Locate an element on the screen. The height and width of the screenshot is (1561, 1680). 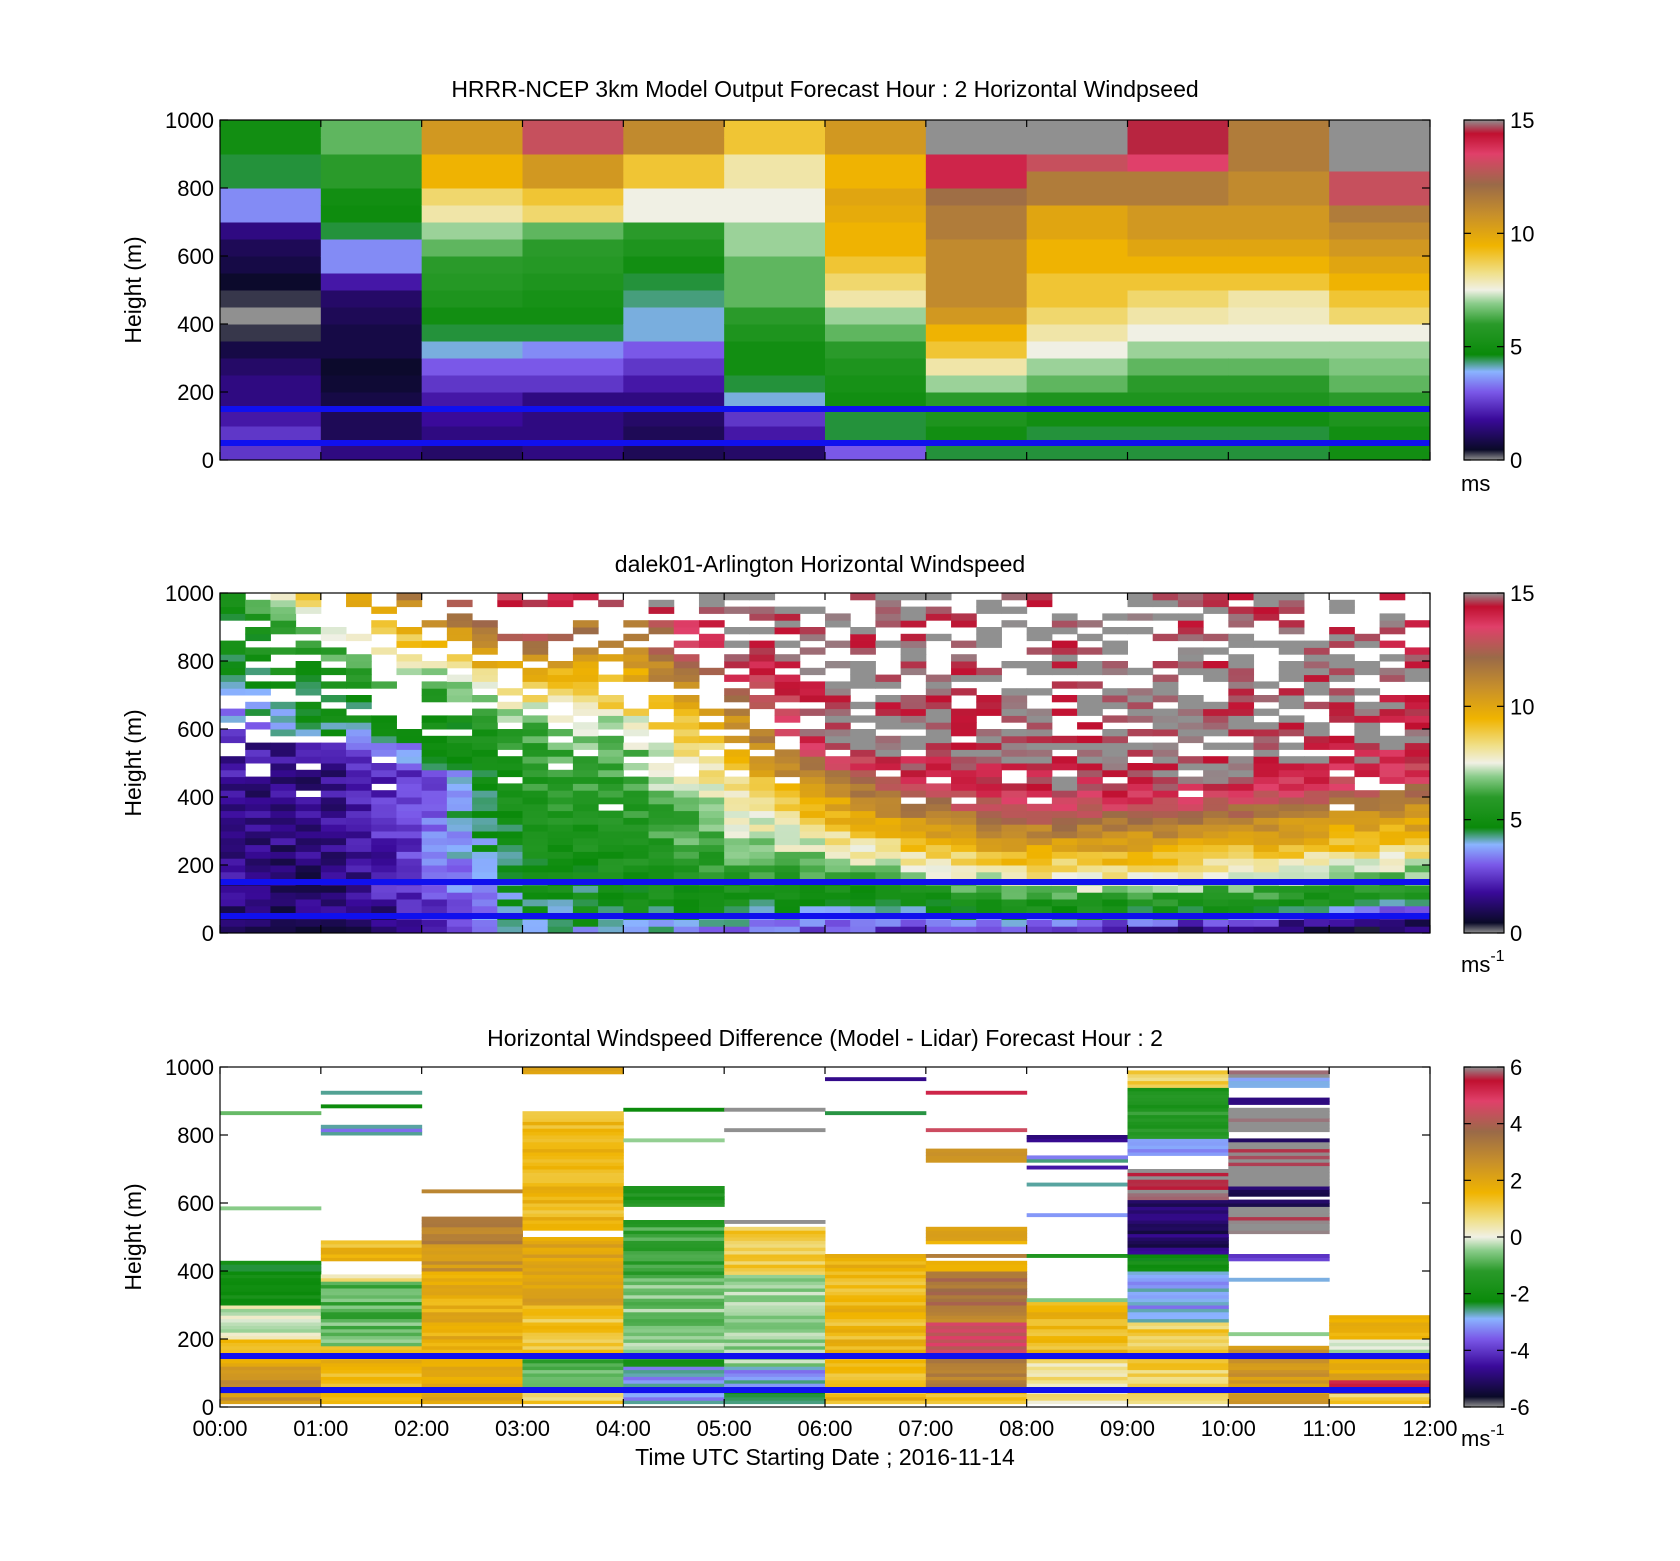
colorbar-tick-label: 5 is located at coordinates (1516, 820).